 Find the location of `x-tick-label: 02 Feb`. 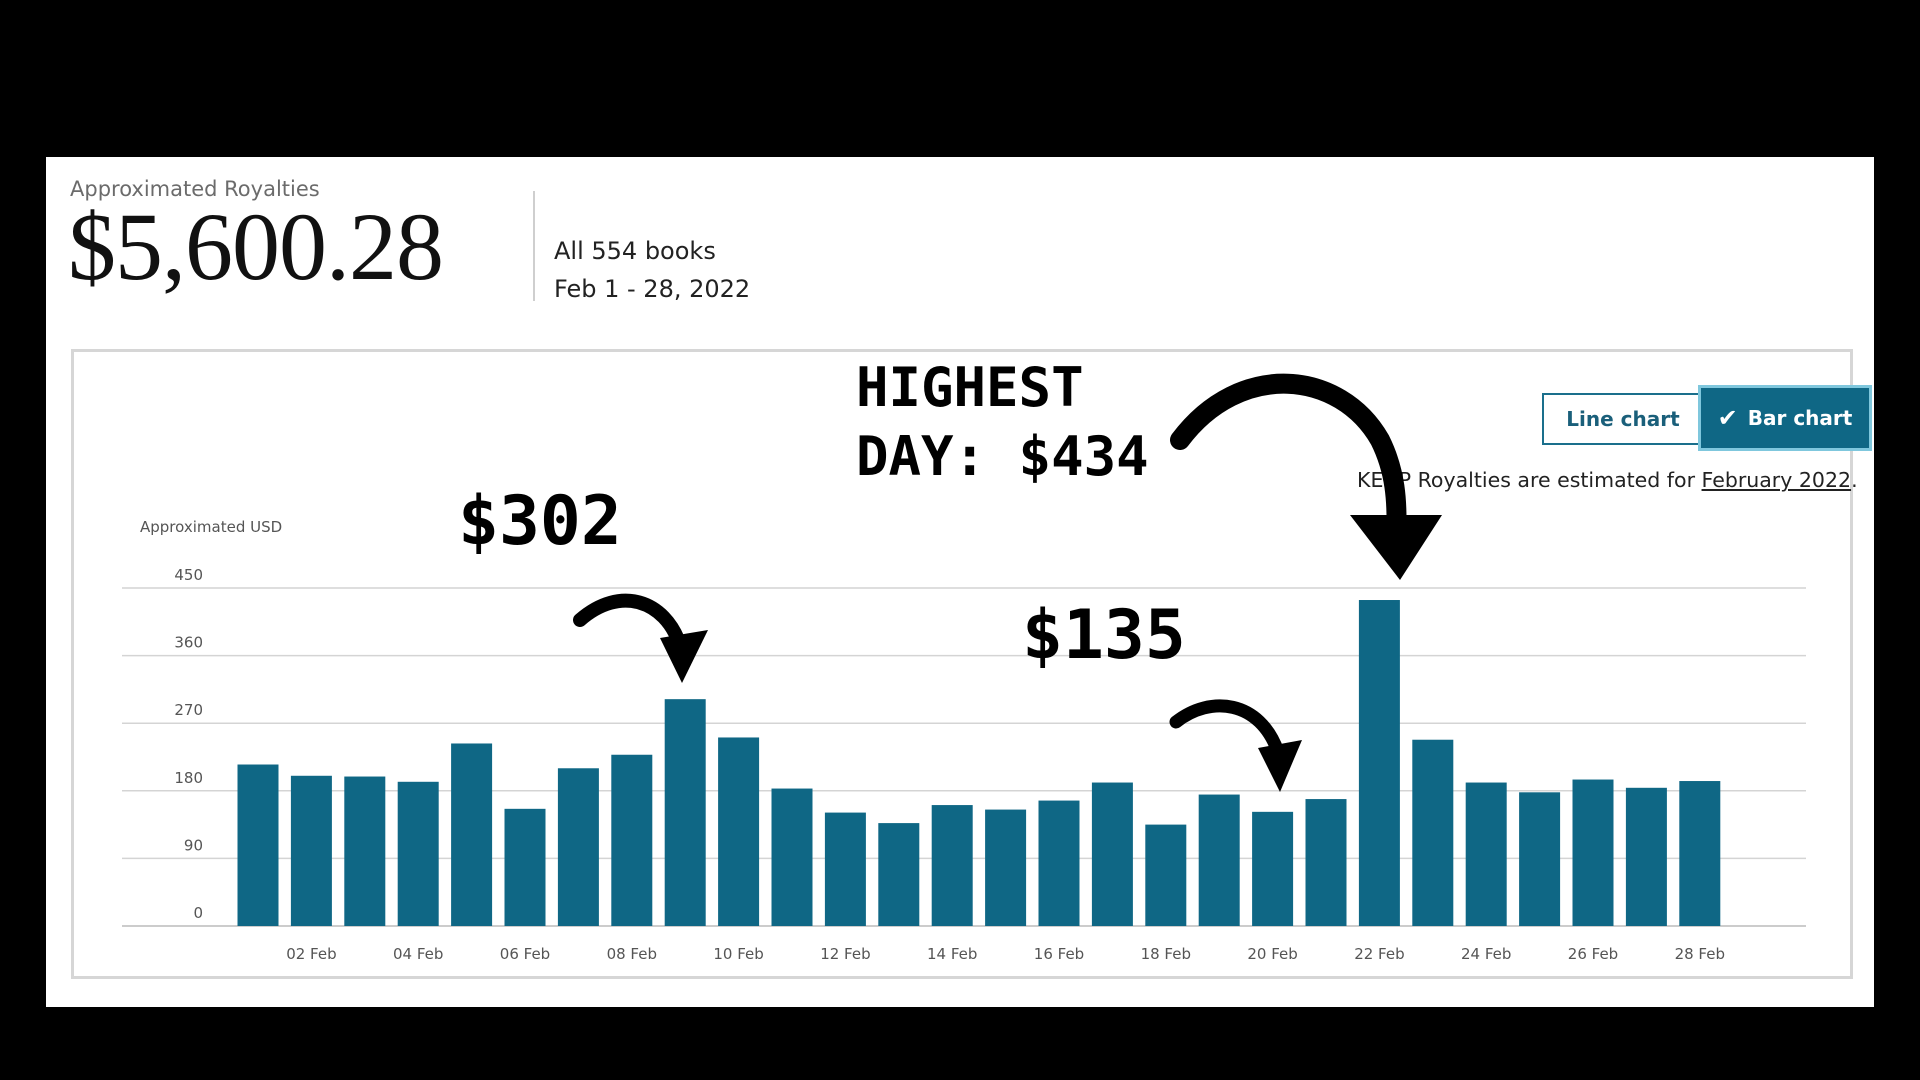

x-tick-label: 02 Feb is located at coordinates (311, 954).